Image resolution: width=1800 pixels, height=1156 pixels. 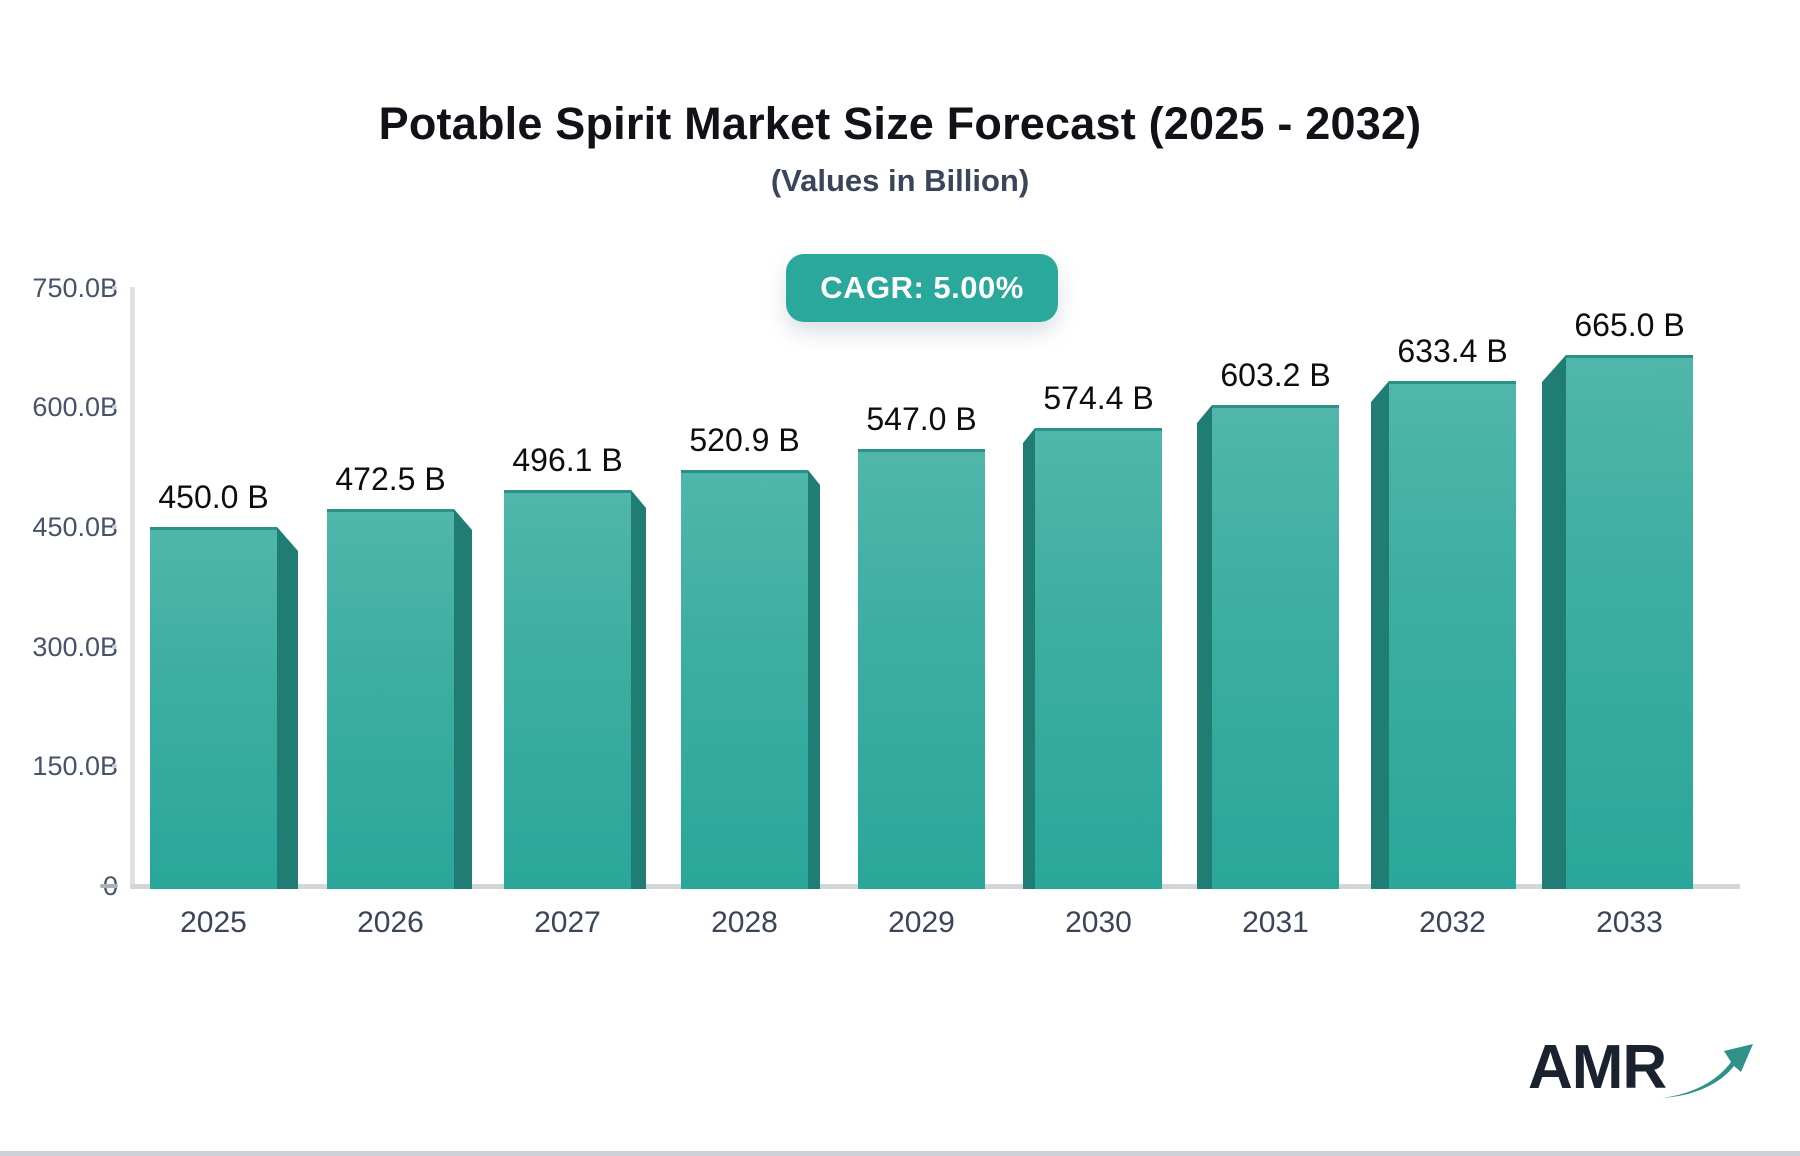 I want to click on bar-2027, so click(x=567, y=689).